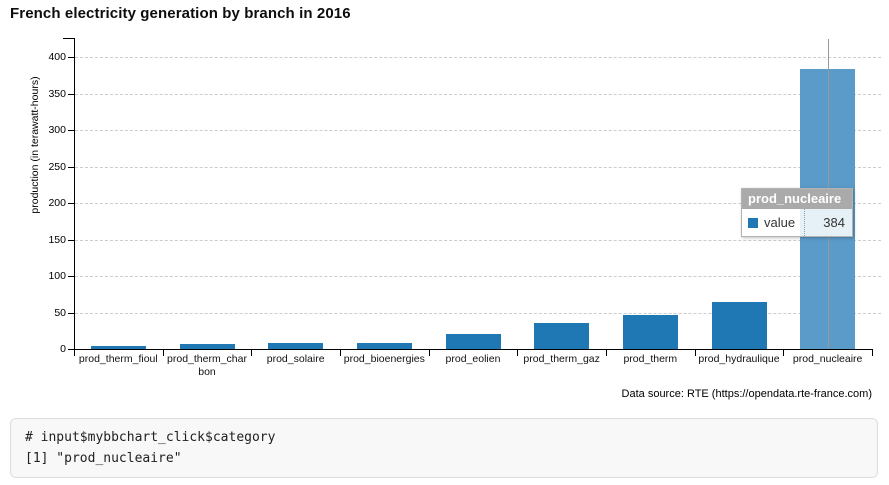 This screenshot has height=485, width=889. Describe the element at coordinates (650, 359) in the screenshot. I see `x-category-label-prod_therm: prod_therm` at that location.